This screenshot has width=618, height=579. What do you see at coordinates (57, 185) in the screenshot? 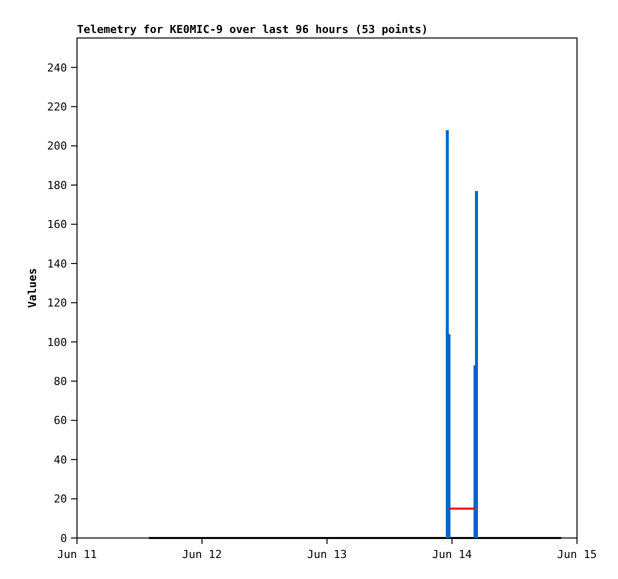
I see `y-tick-label: 180` at bounding box center [57, 185].